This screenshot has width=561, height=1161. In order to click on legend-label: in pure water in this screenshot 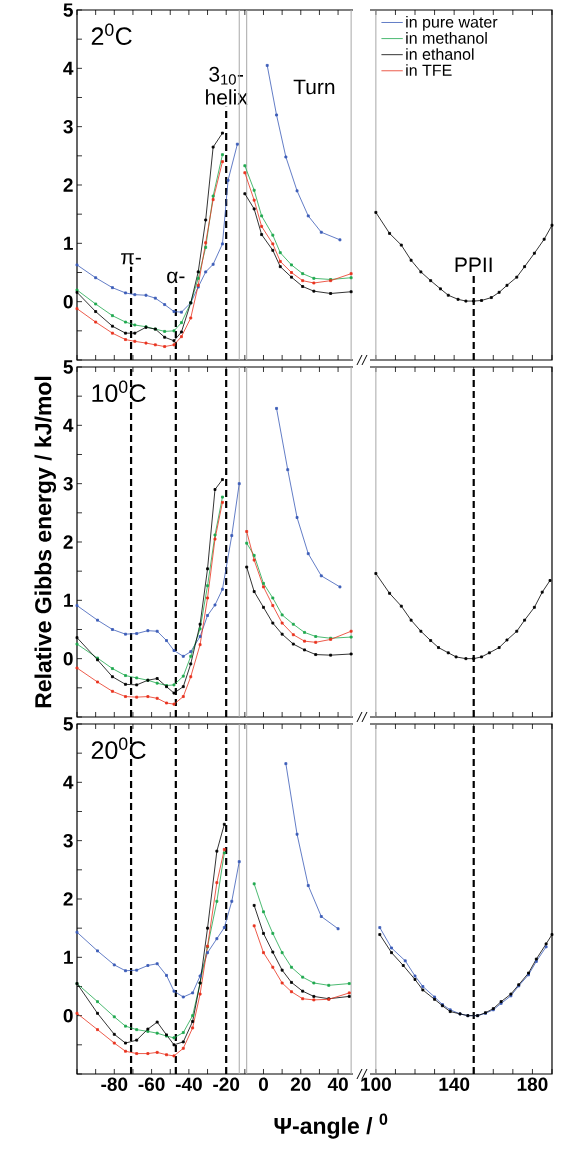, I will do `click(452, 23)`.